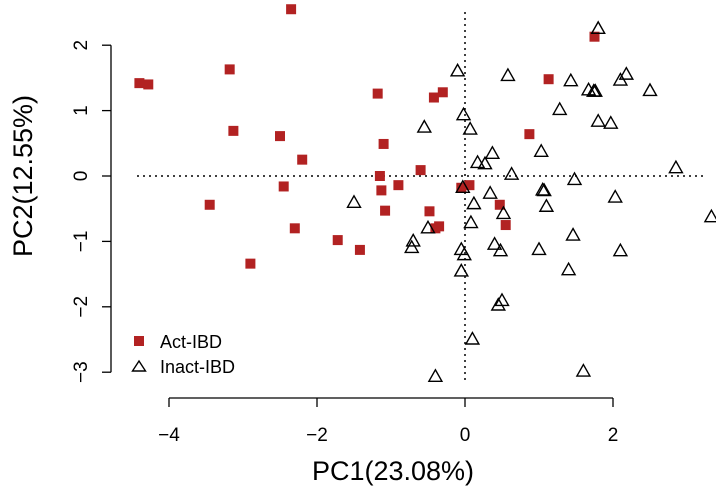 Image resolution: width=716 pixels, height=493 pixels. What do you see at coordinates (183, 354) in the screenshot?
I see `legend: Act-IBD Inact-IBD` at bounding box center [183, 354].